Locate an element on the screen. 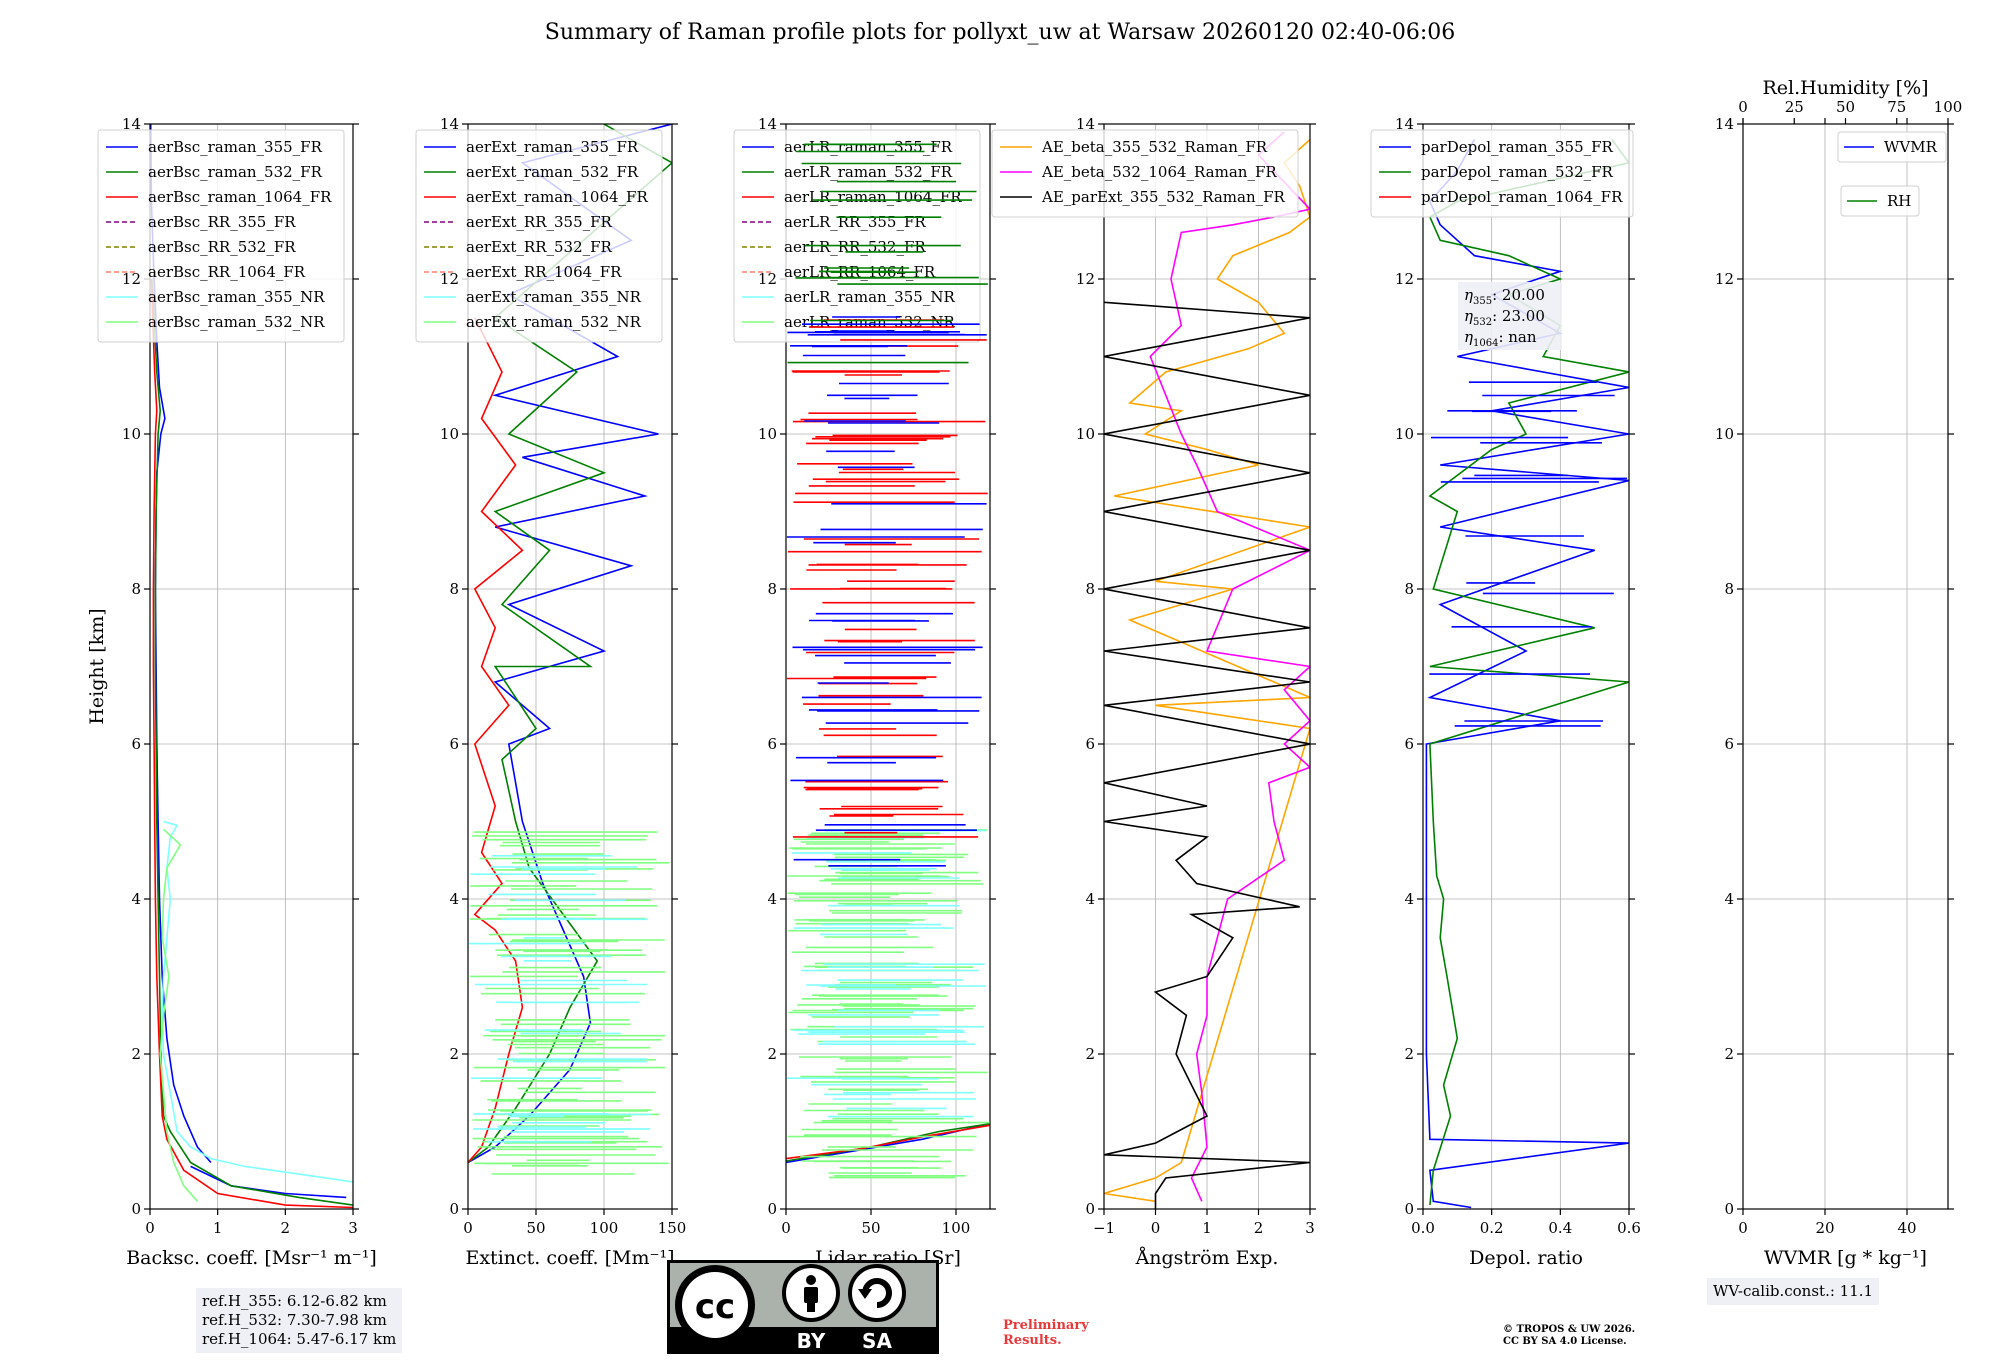  legend-box-lidar_ratio is located at coordinates (857, 236).